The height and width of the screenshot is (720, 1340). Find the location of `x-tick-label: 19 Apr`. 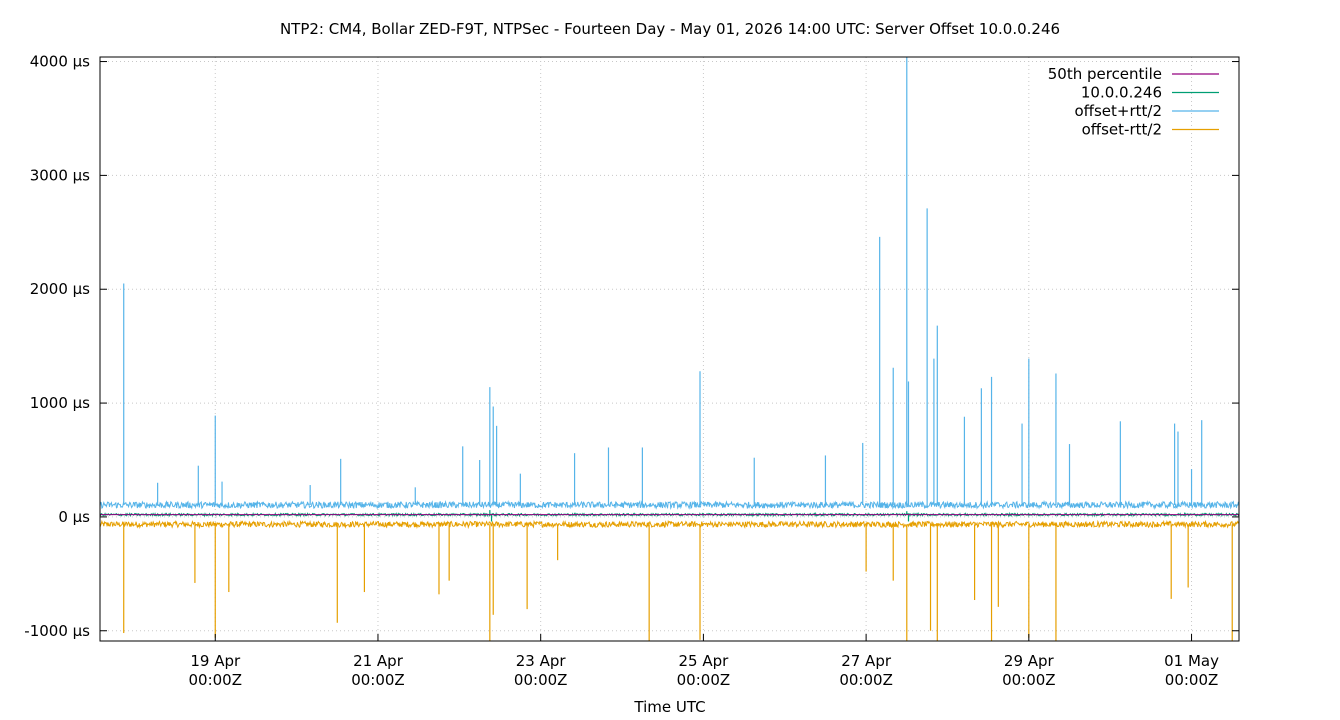

x-tick-label: 19 Apr is located at coordinates (215, 661).